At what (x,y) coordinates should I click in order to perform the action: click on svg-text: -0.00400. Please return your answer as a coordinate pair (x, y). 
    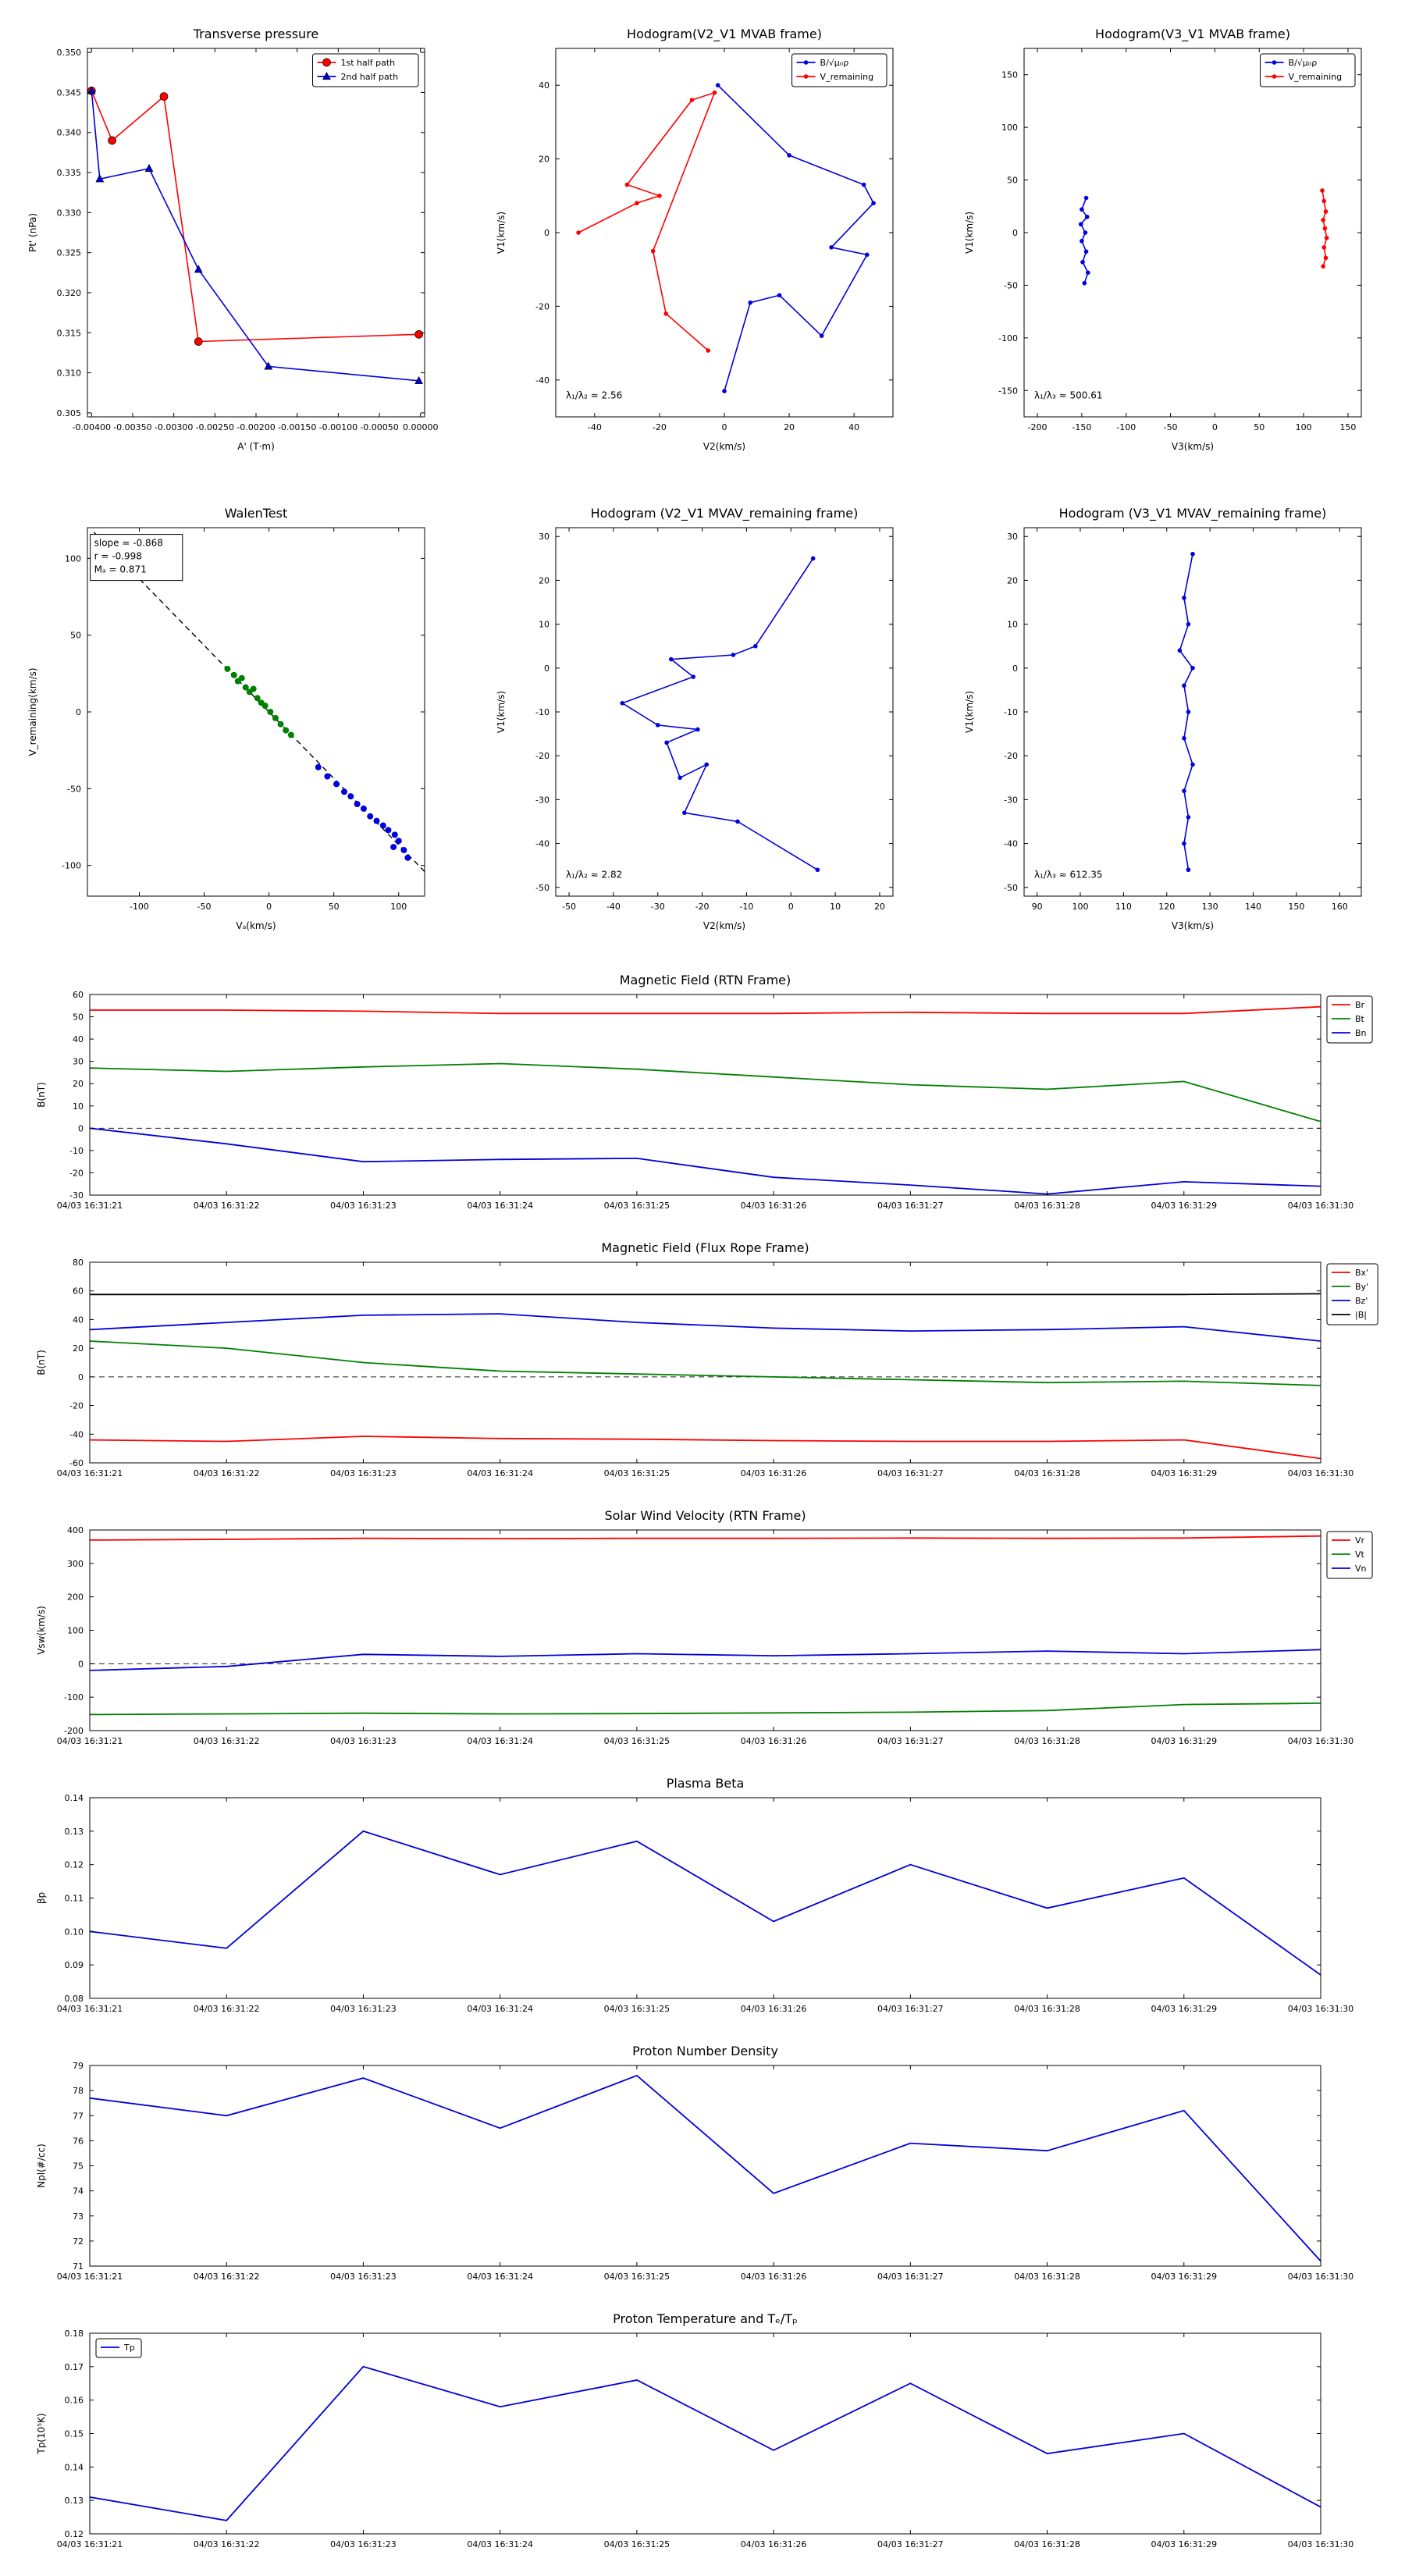
    Looking at the image, I should click on (92, 427).